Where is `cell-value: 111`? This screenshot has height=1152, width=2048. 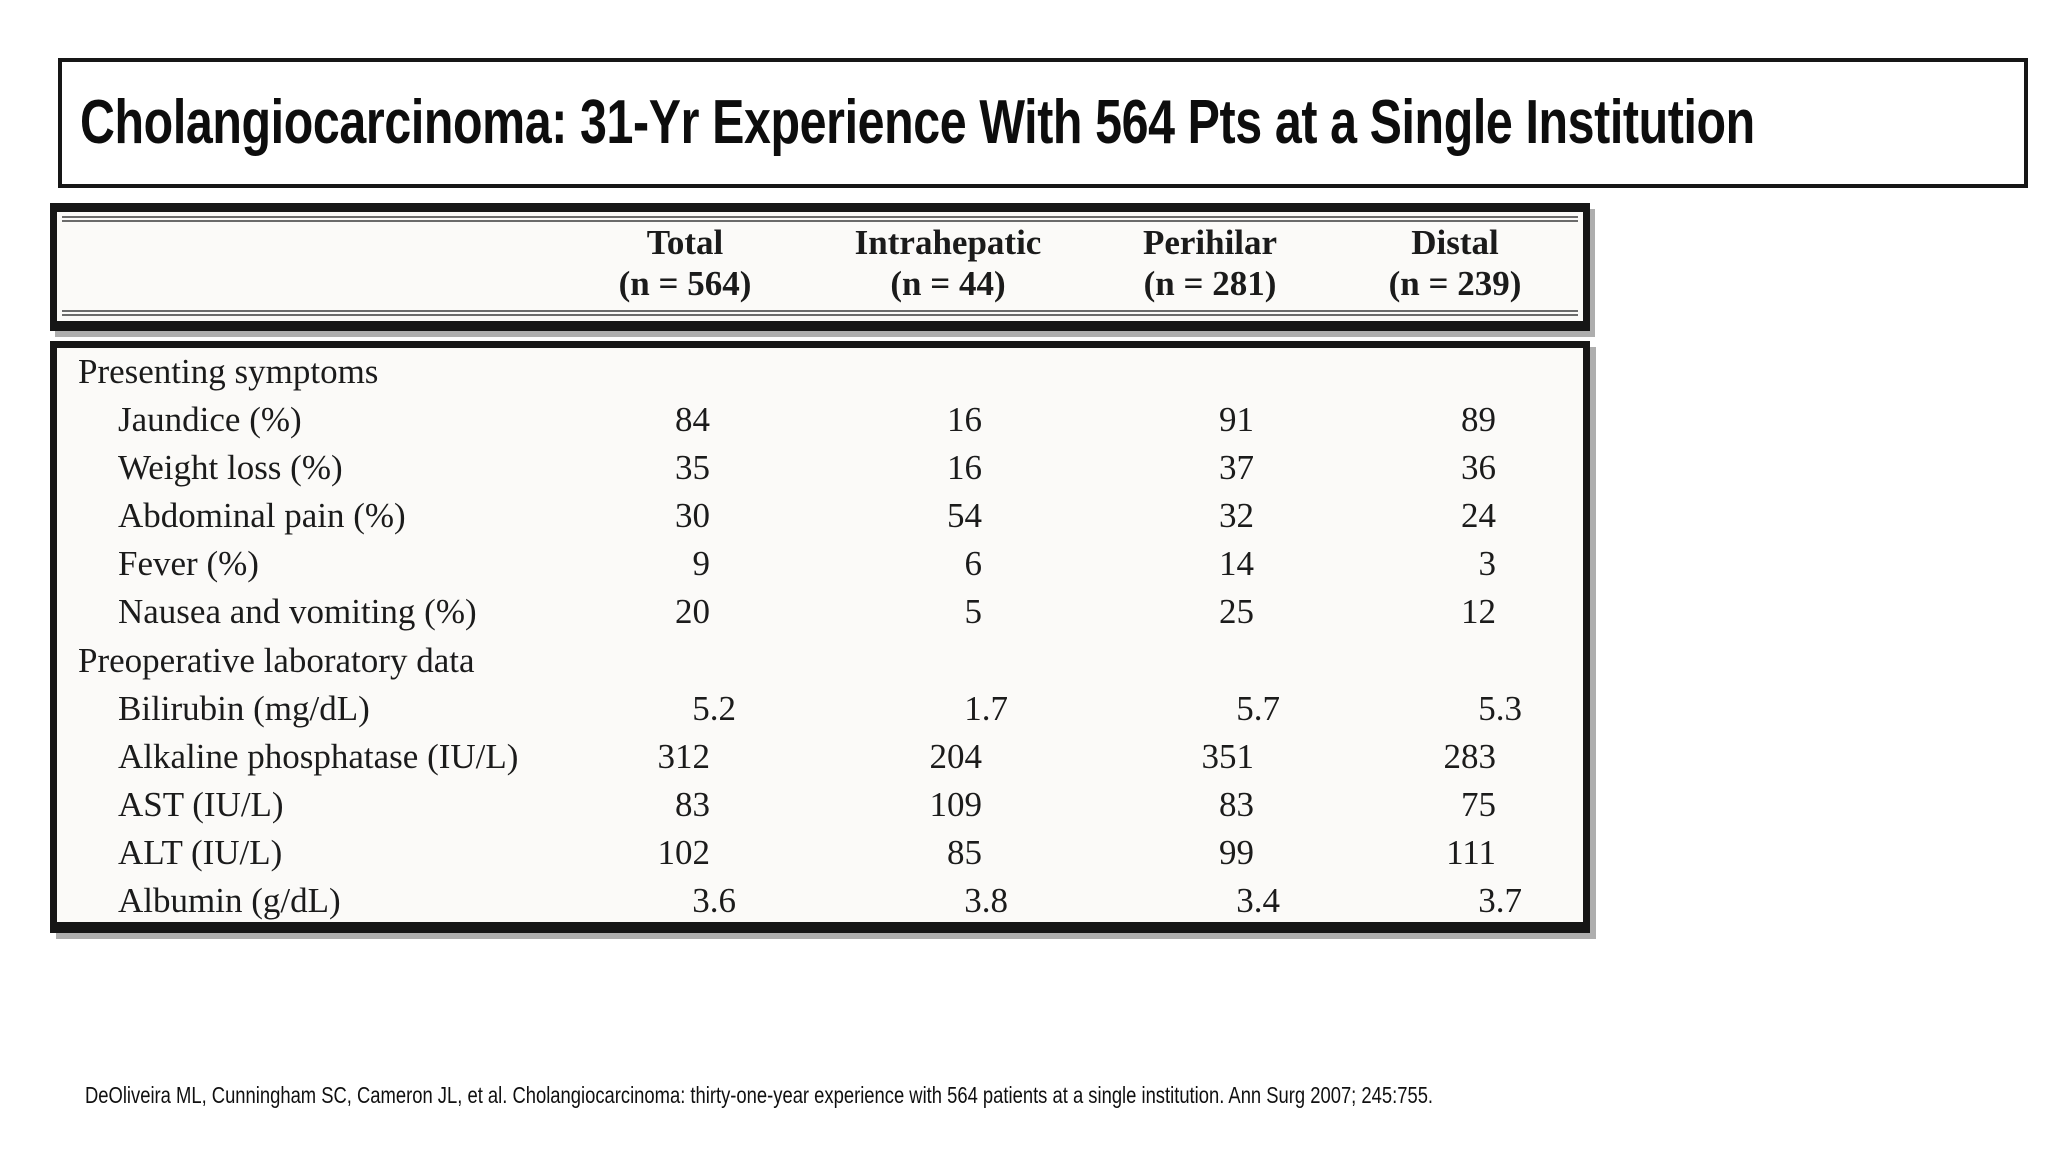 cell-value: 111 is located at coordinates (1471, 852).